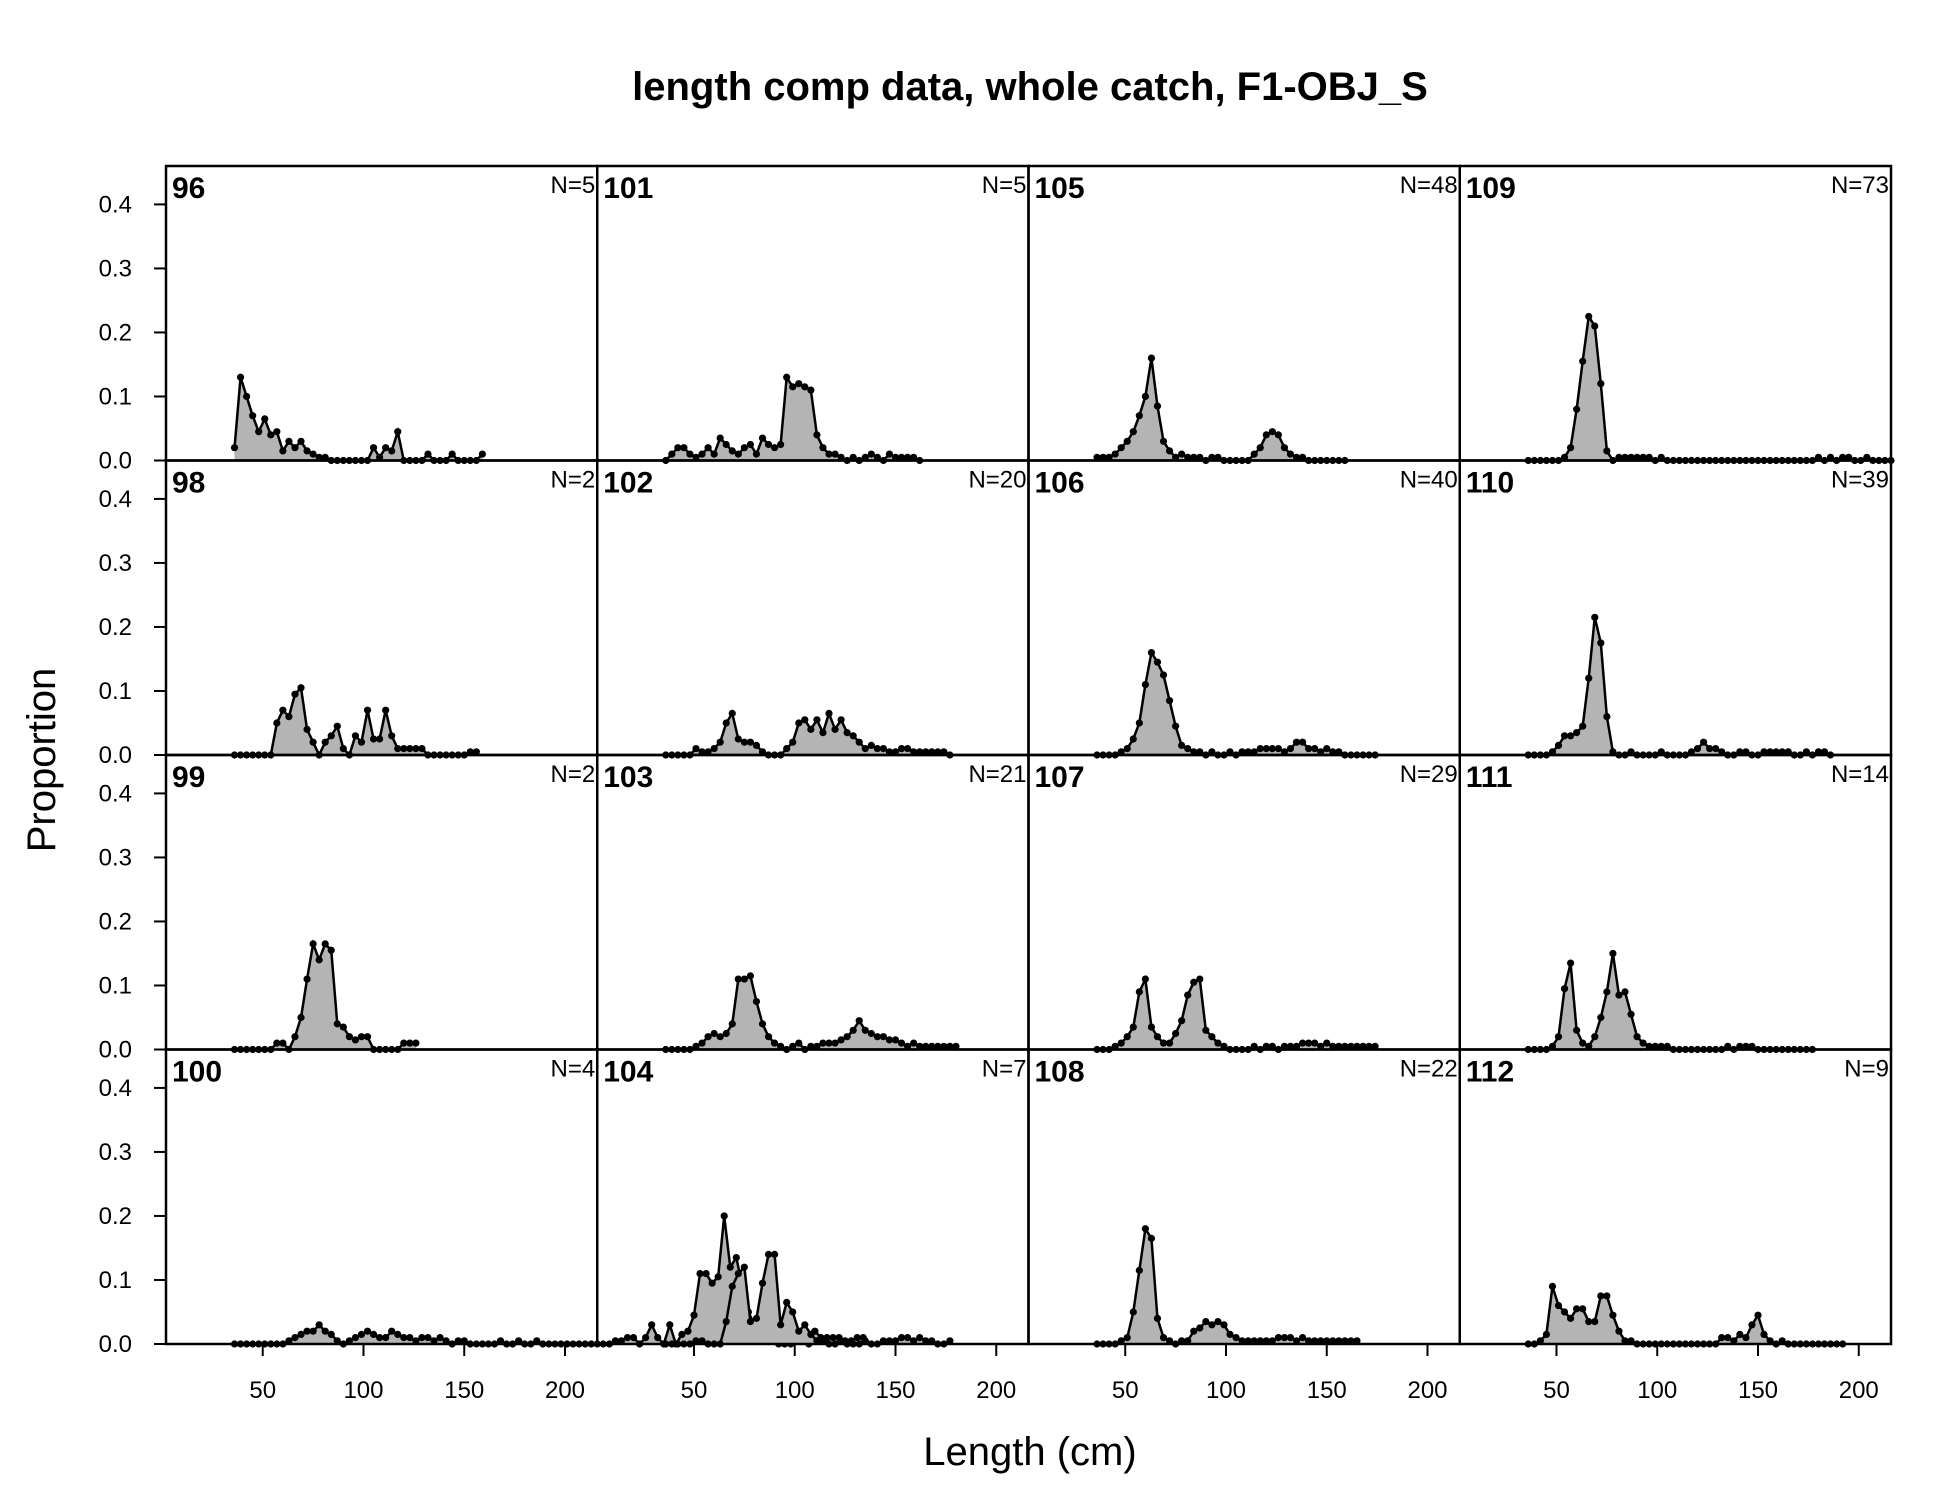  What do you see at coordinates (1429, 1069) in the screenshot?
I see `sample-size-label: N=22` at bounding box center [1429, 1069].